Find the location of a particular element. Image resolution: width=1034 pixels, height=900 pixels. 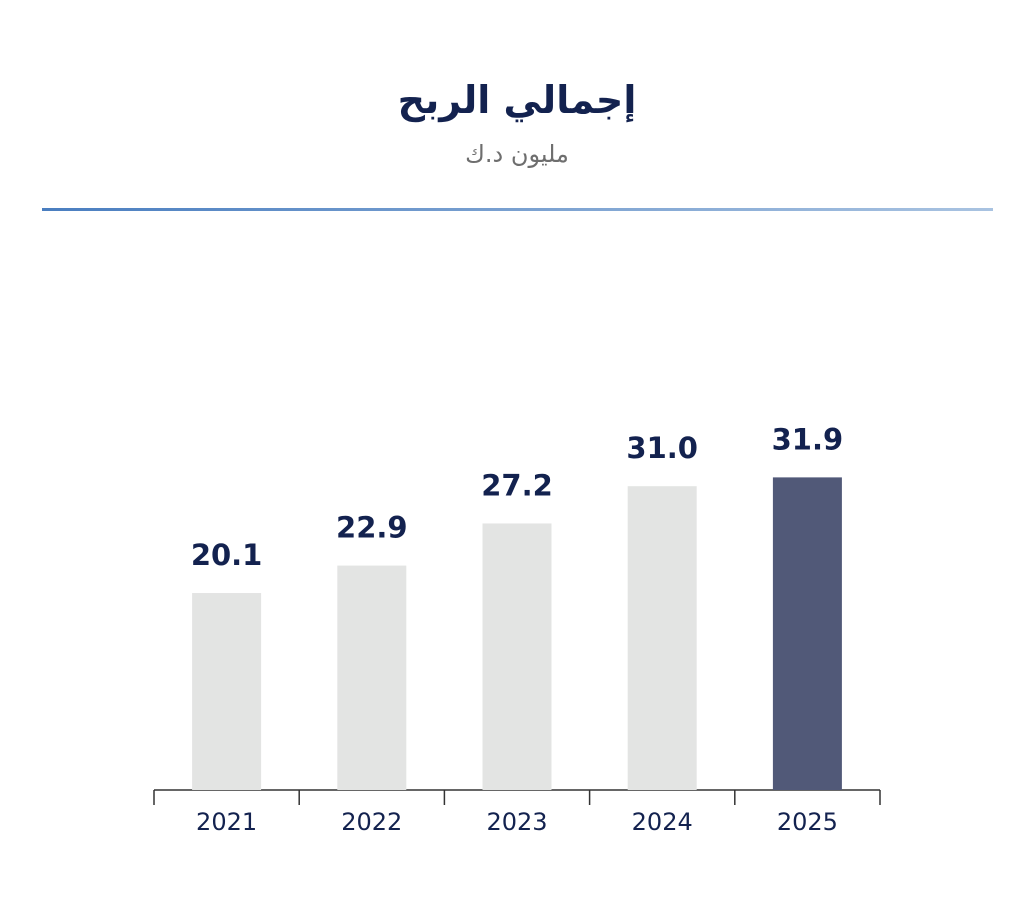

chart-title: إجمالي الربح is located at coordinates (517, 100).